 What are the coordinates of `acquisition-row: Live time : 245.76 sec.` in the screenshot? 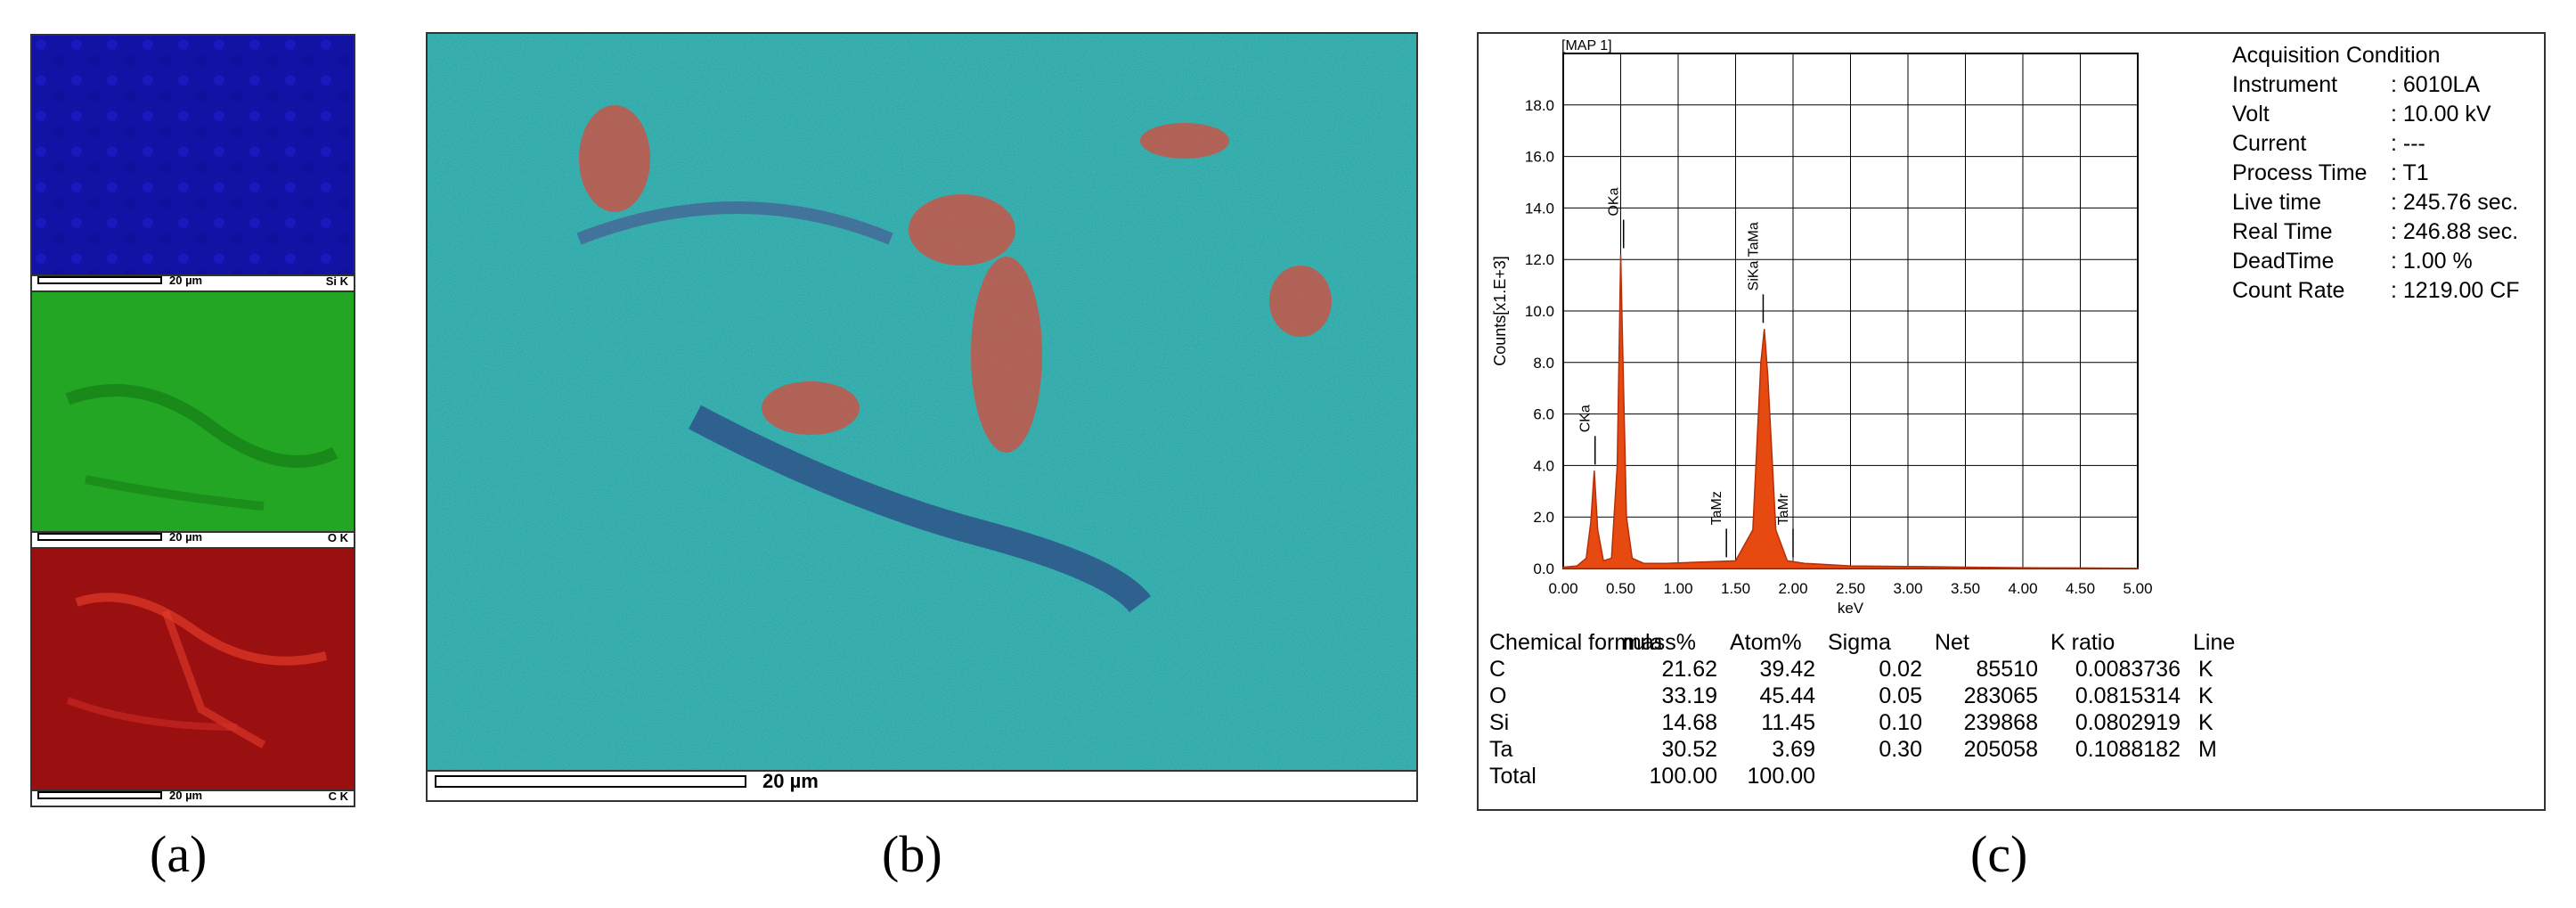 It's located at (2376, 202).